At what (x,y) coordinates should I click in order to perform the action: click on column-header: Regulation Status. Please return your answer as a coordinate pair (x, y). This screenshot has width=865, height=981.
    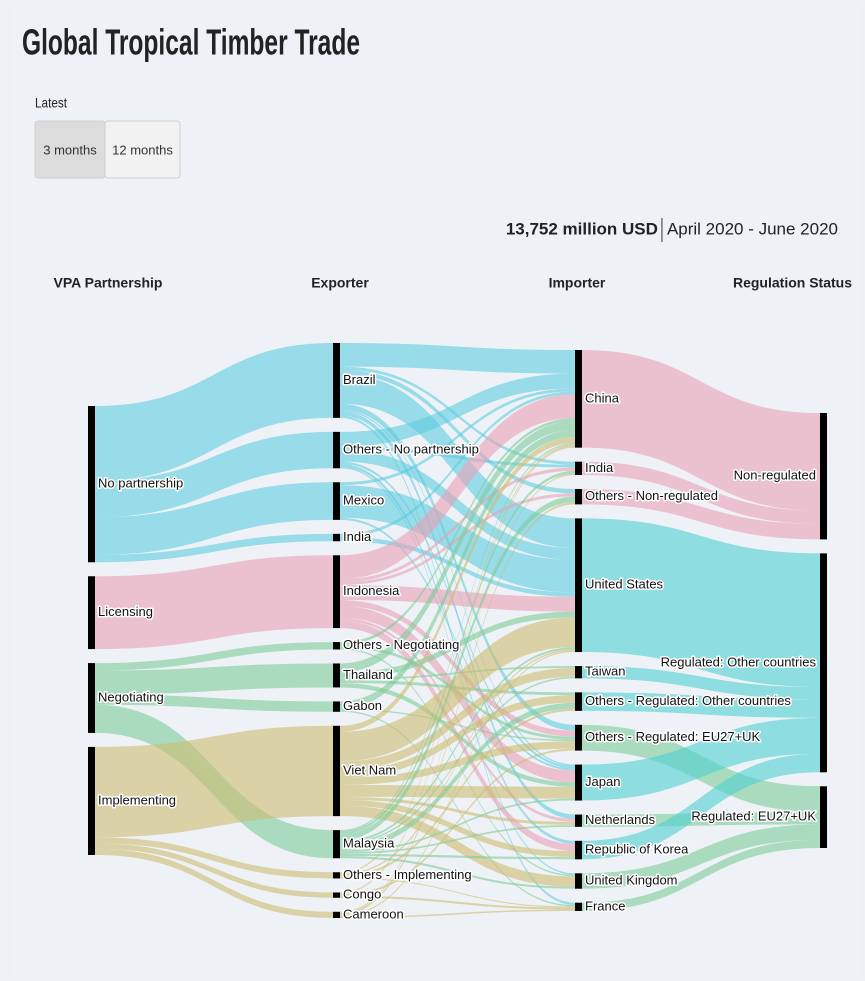
    Looking at the image, I should click on (792, 283).